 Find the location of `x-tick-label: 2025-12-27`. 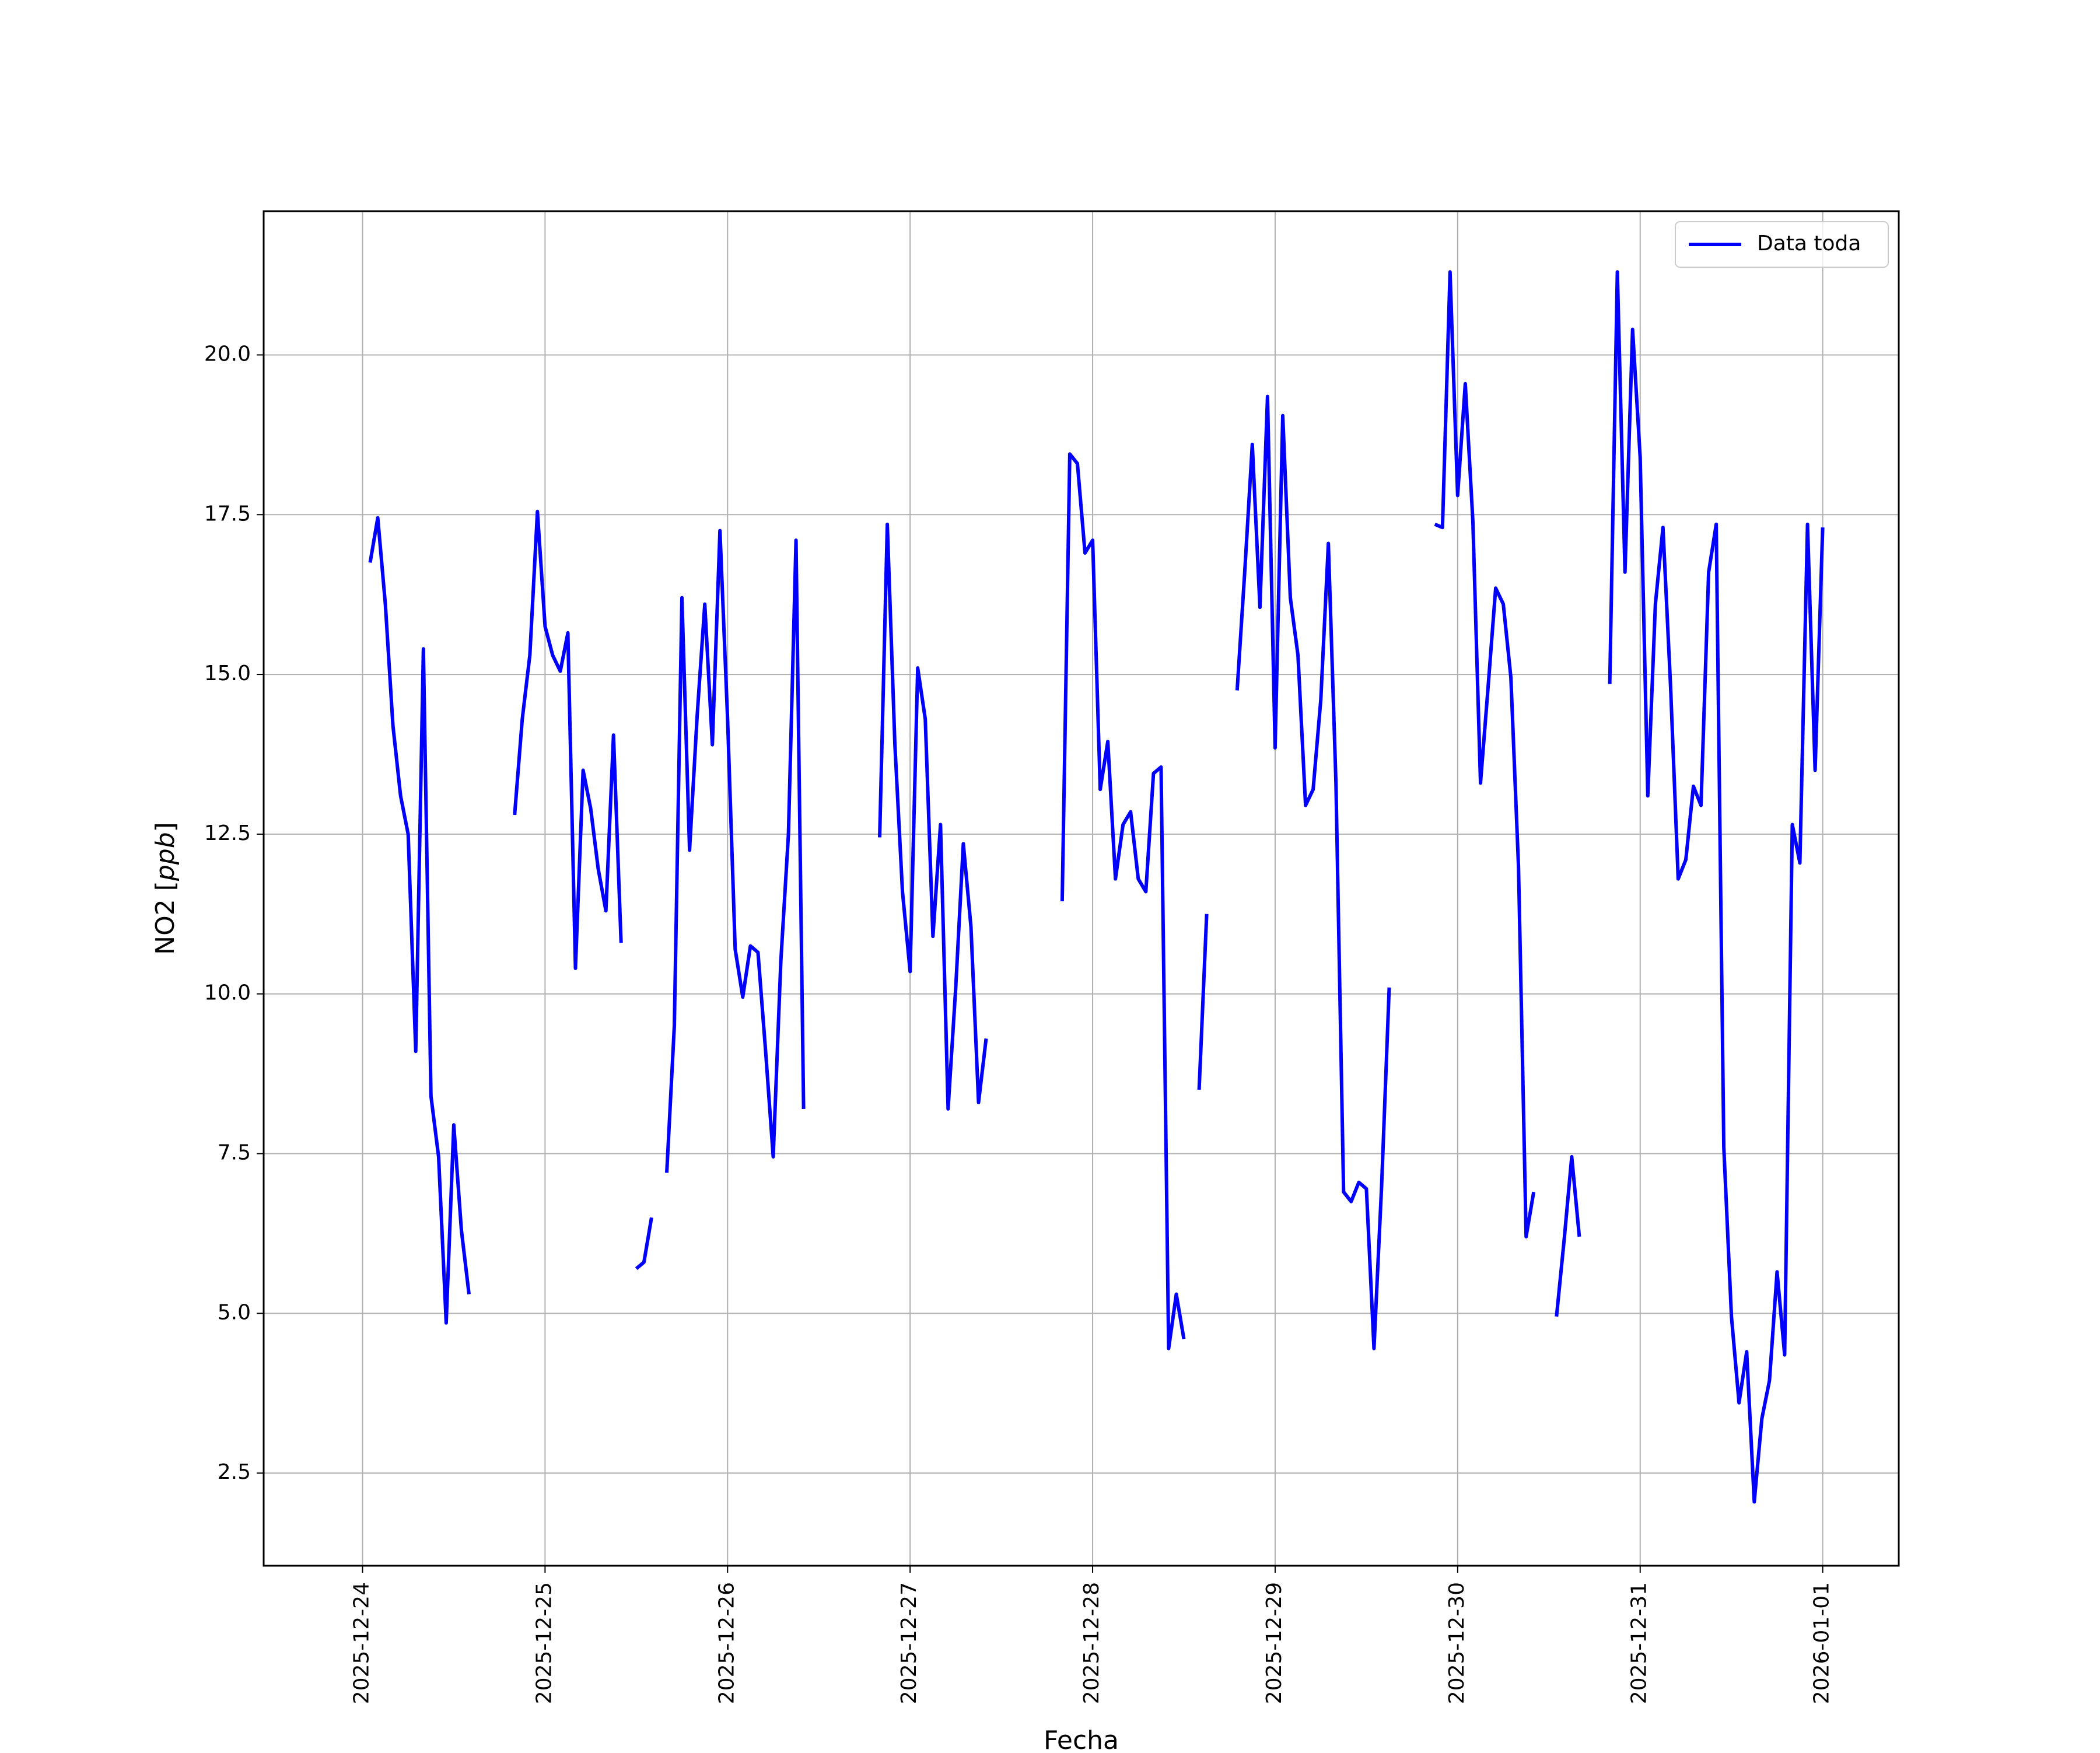

x-tick-label: 2025-12-27 is located at coordinates (909, 1643).